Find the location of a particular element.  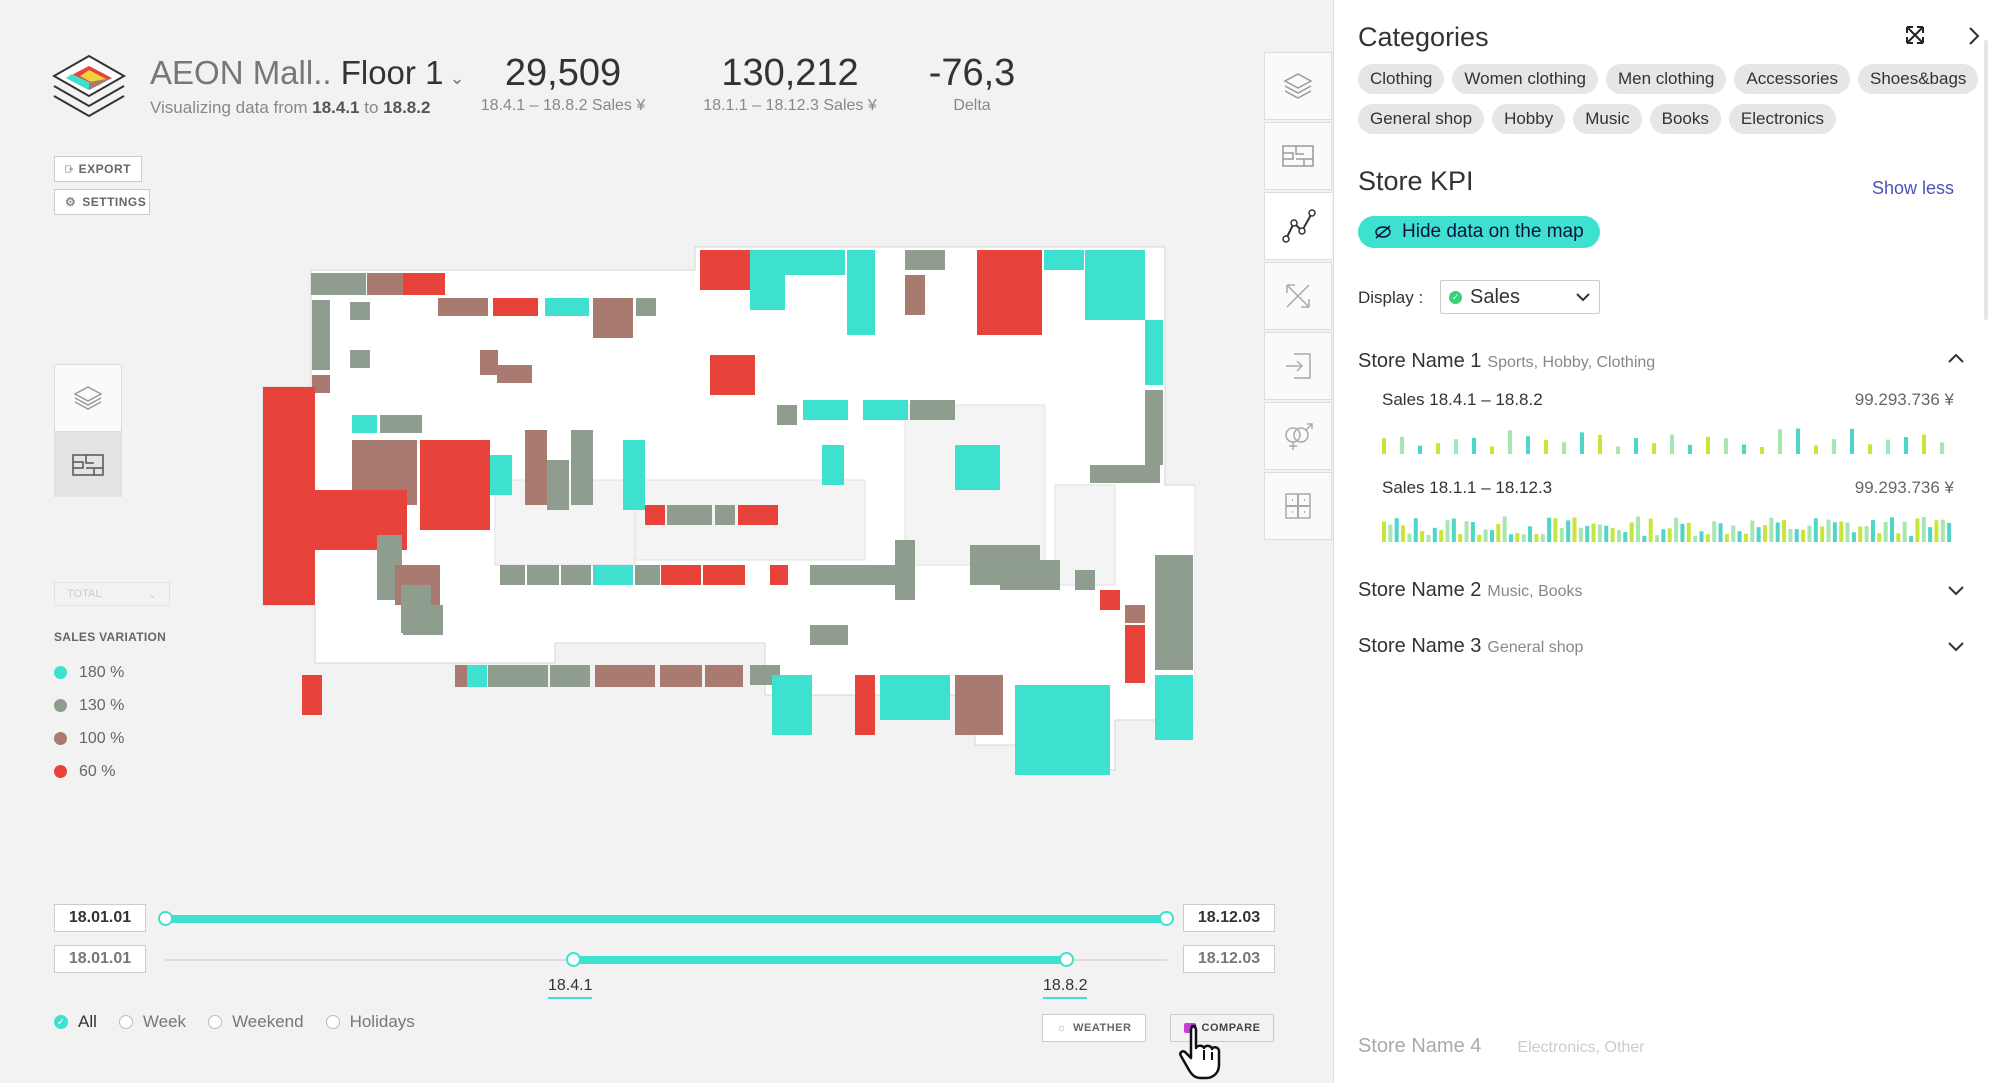

display-select: ✓ Sales is located at coordinates (1520, 297).